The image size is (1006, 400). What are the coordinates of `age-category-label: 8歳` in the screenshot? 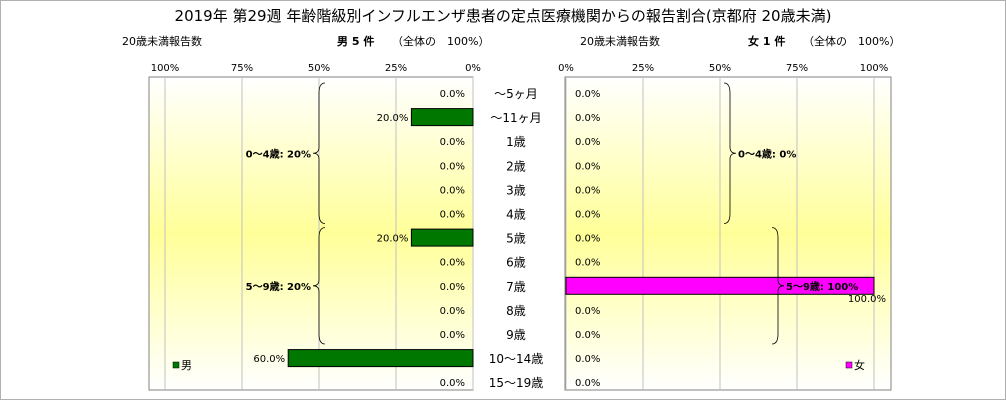 It's located at (516, 311).